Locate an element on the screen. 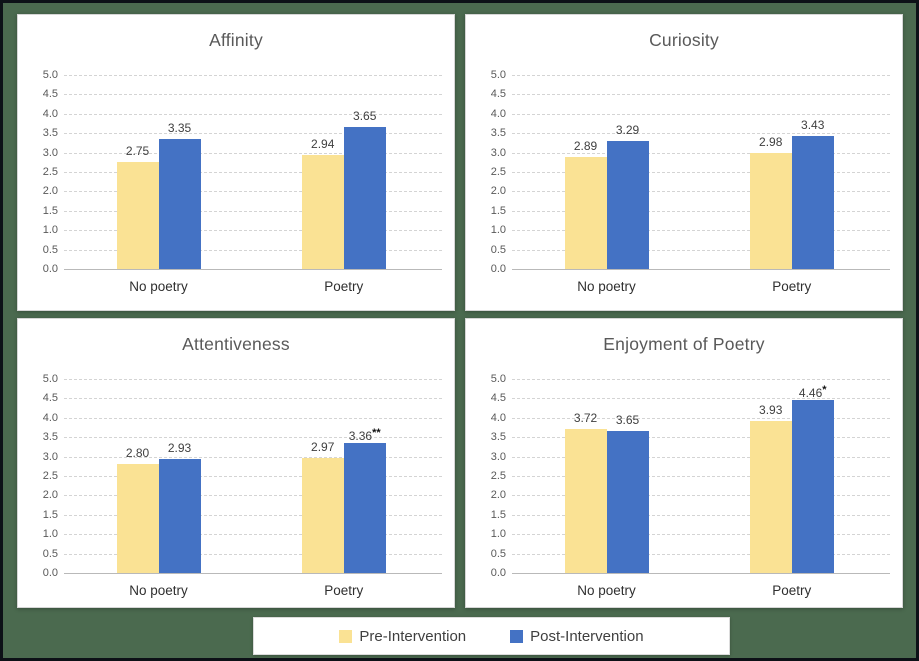 This screenshot has height=661, width=919. bar-value-label: 3.36** is located at coordinates (364, 434).